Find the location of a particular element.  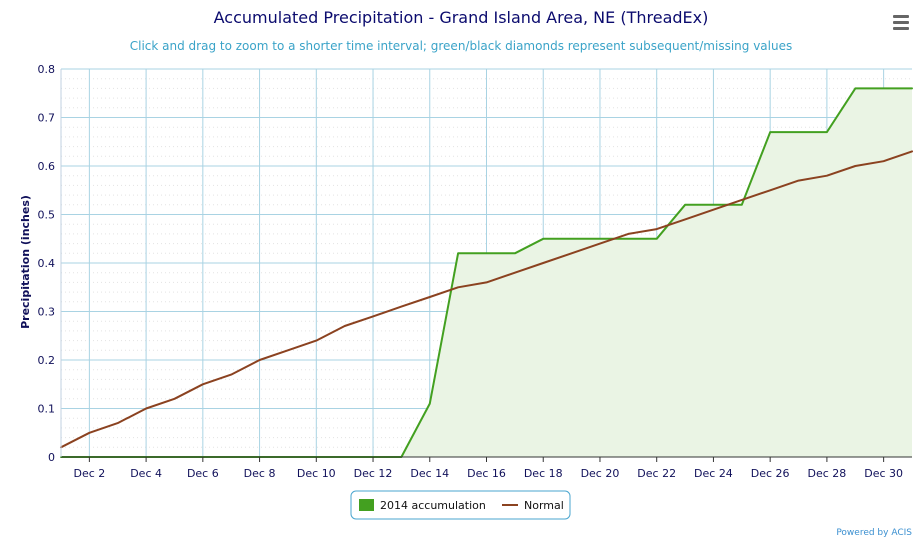

legend: 2014 accumulation Normal is located at coordinates (460, 505).